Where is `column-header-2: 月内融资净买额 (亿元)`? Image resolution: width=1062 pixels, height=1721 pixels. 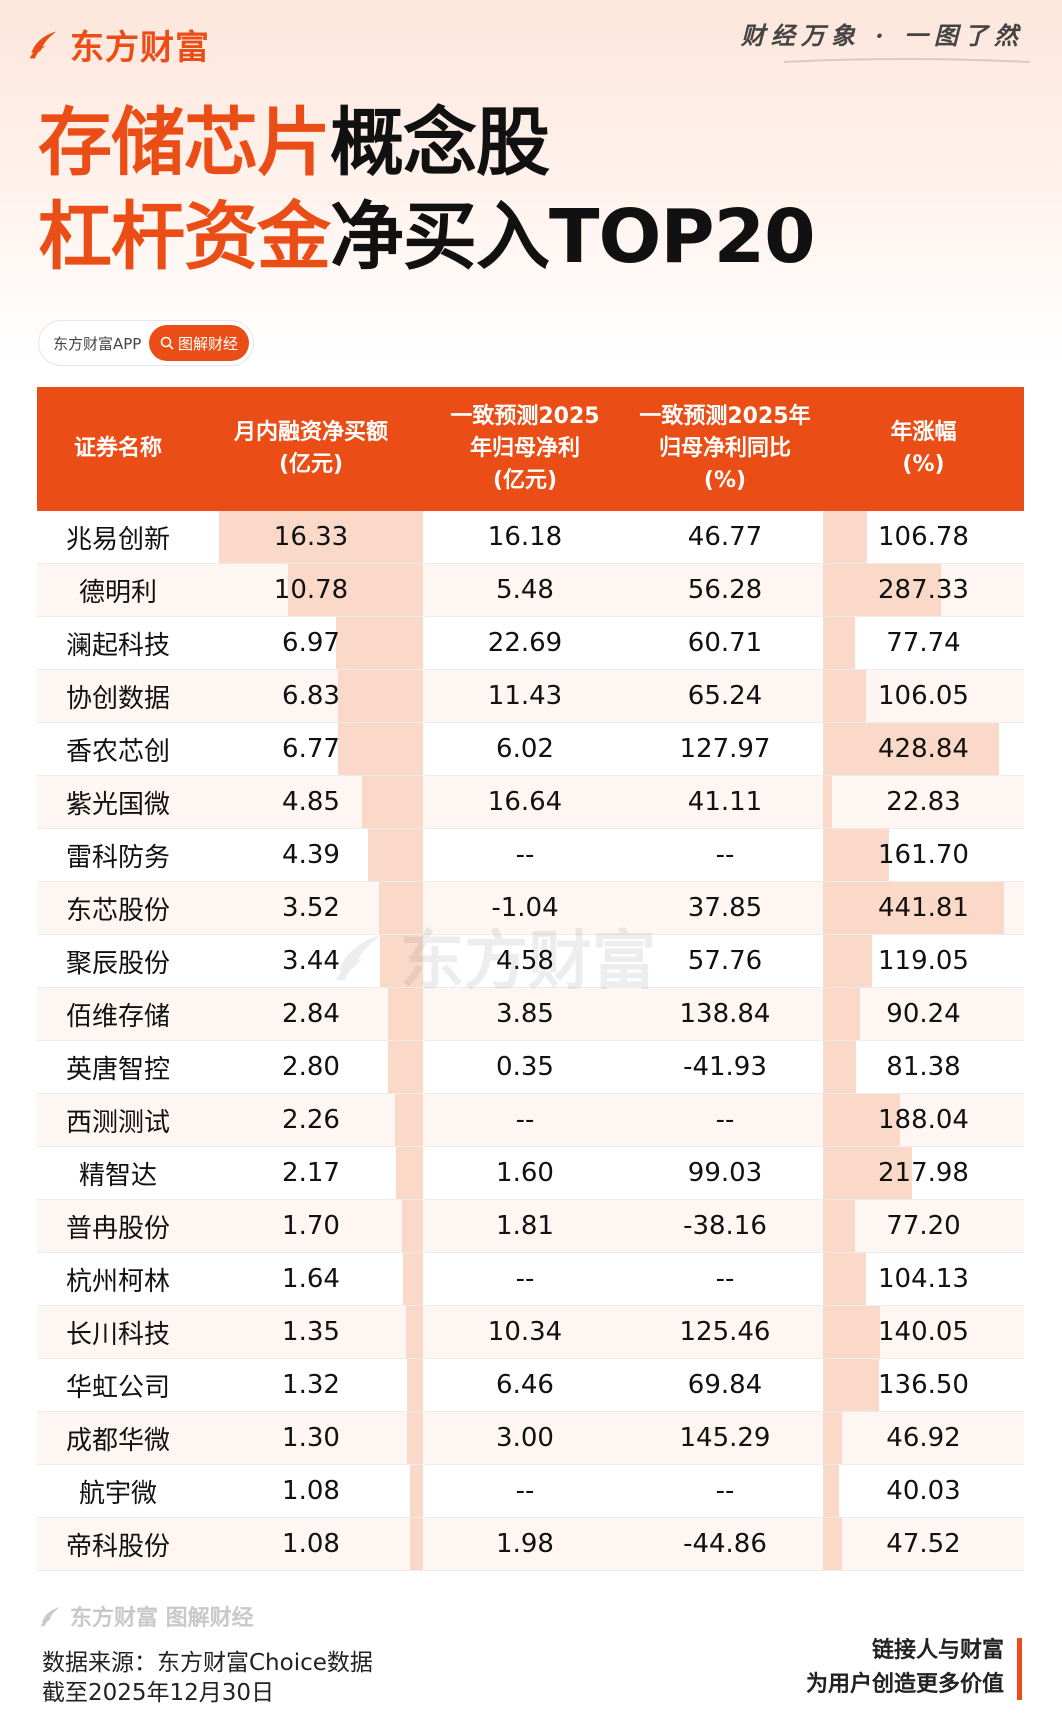 column-header-2: 月内融资净买额 (亿元) is located at coordinates (311, 449).